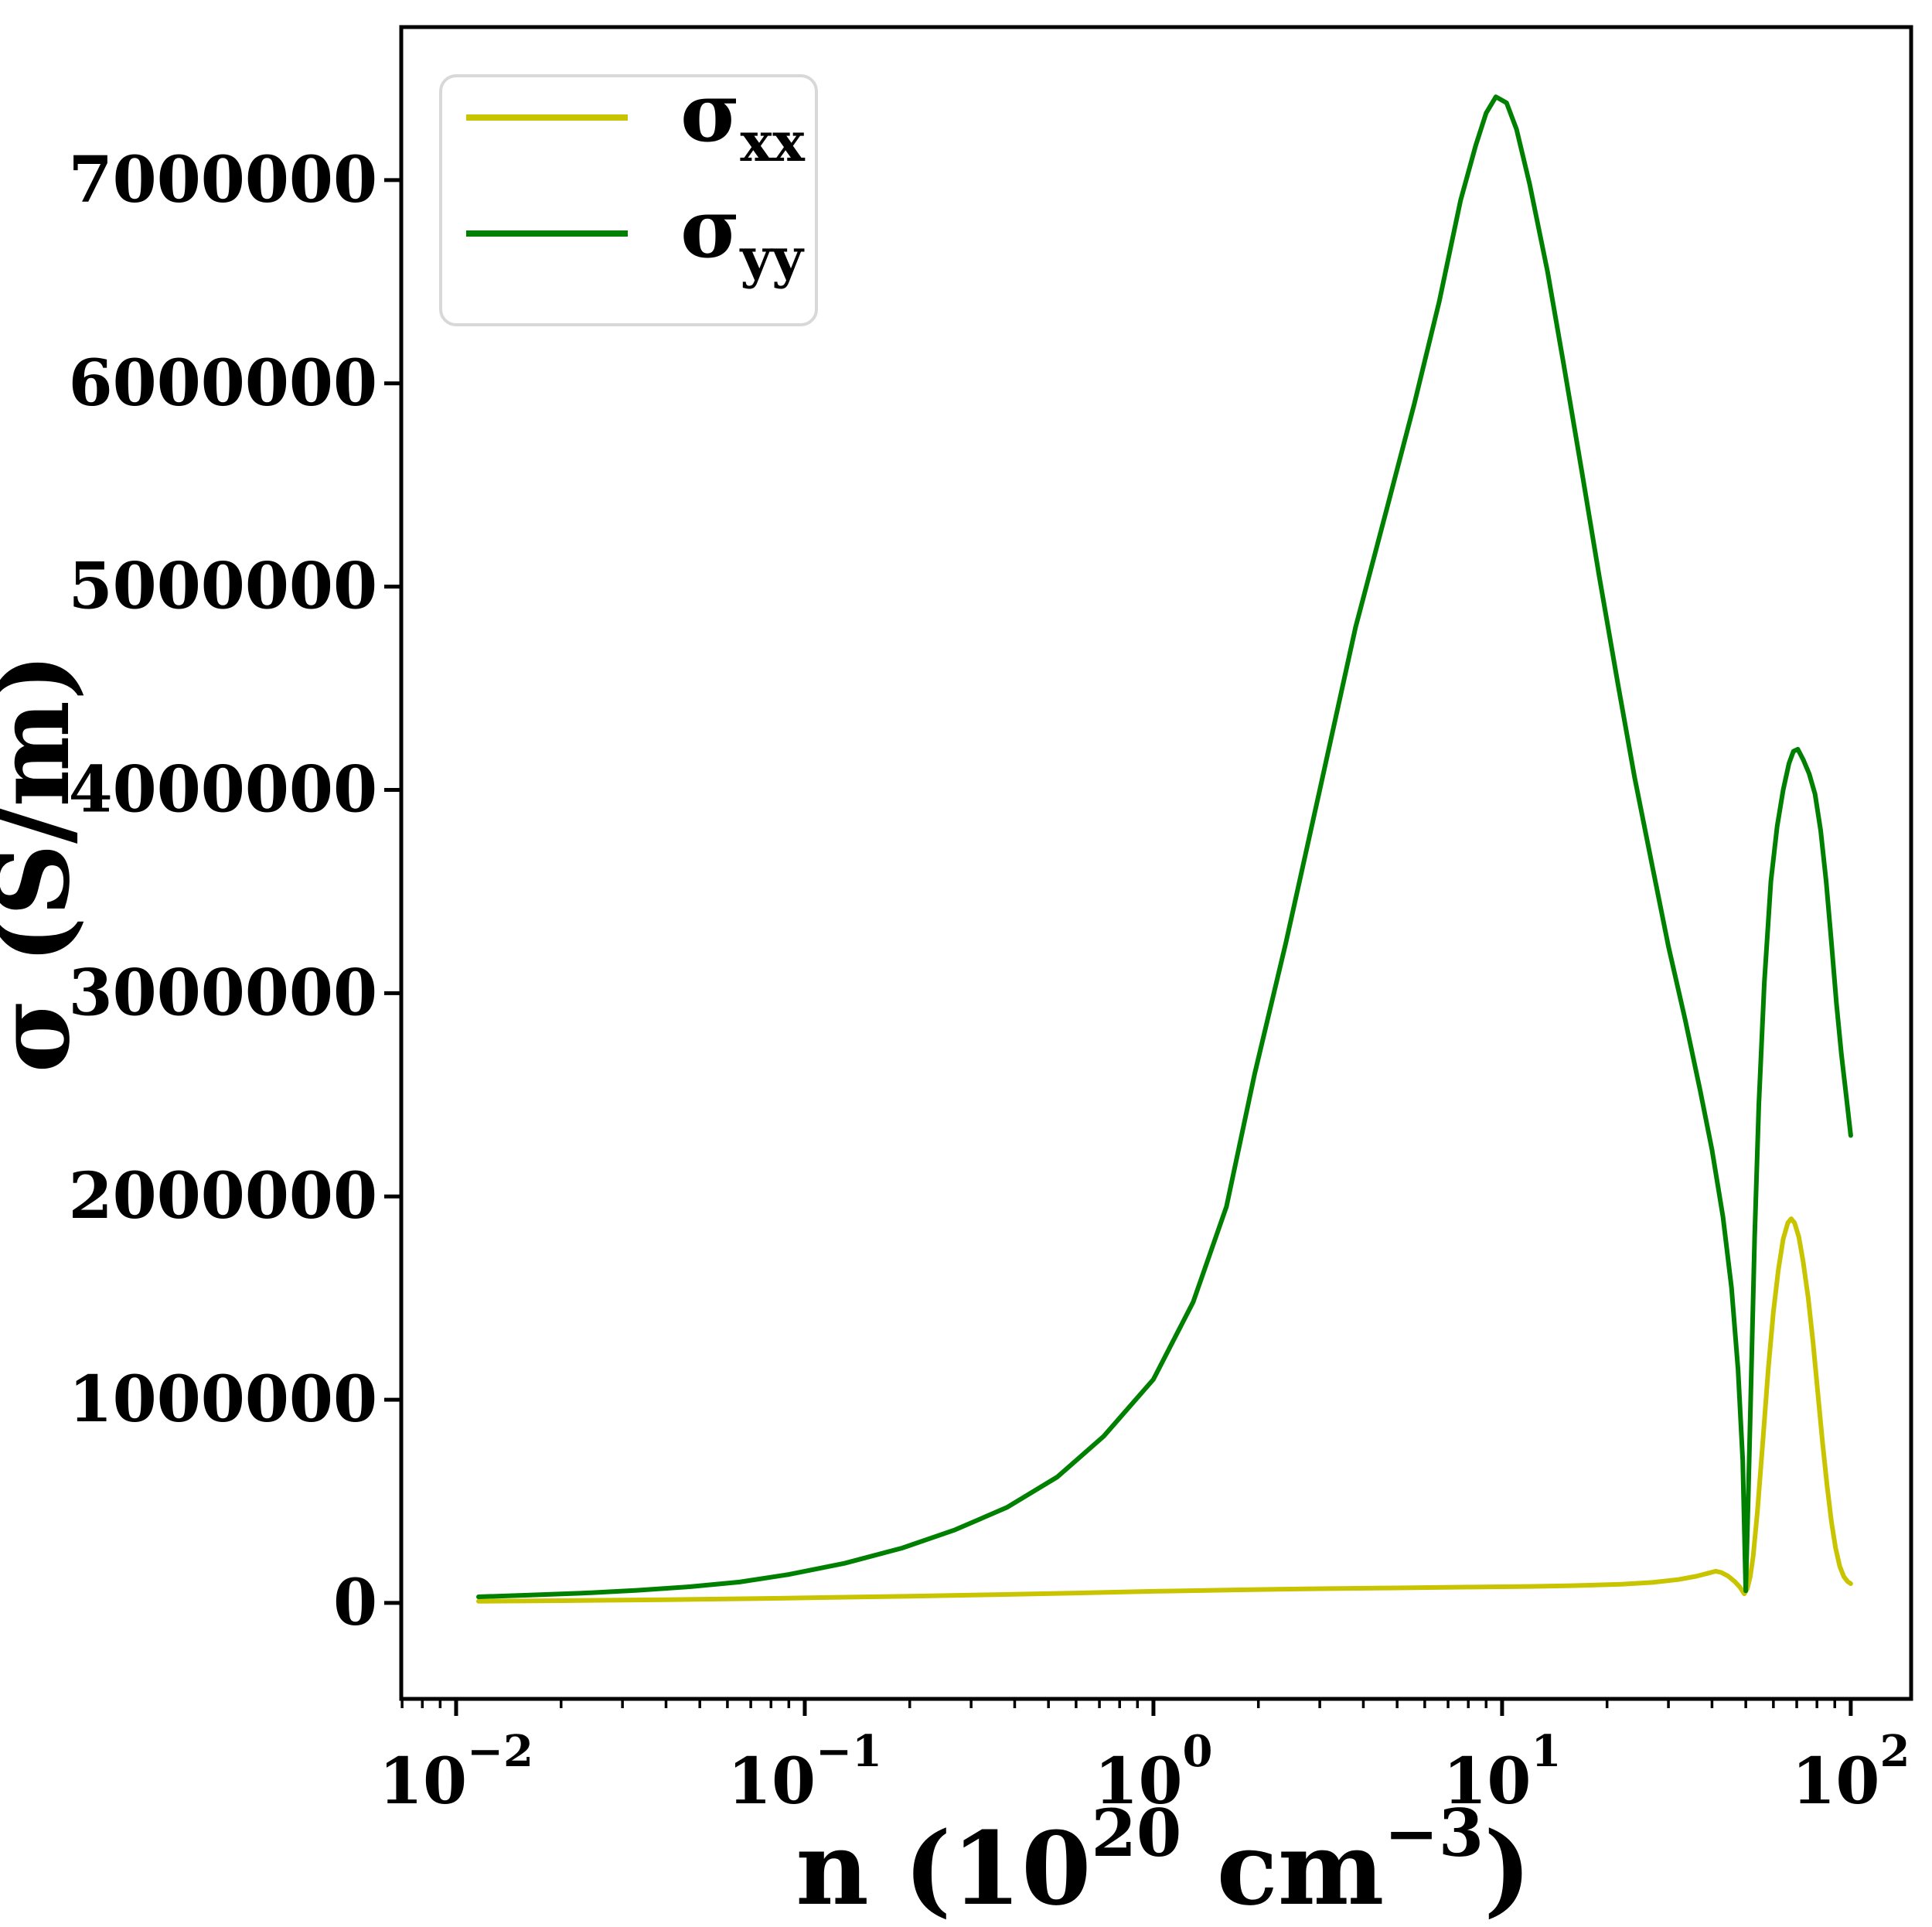  What do you see at coordinates (392, 891) in the screenshot?
I see `y-axis-ticks` at bounding box center [392, 891].